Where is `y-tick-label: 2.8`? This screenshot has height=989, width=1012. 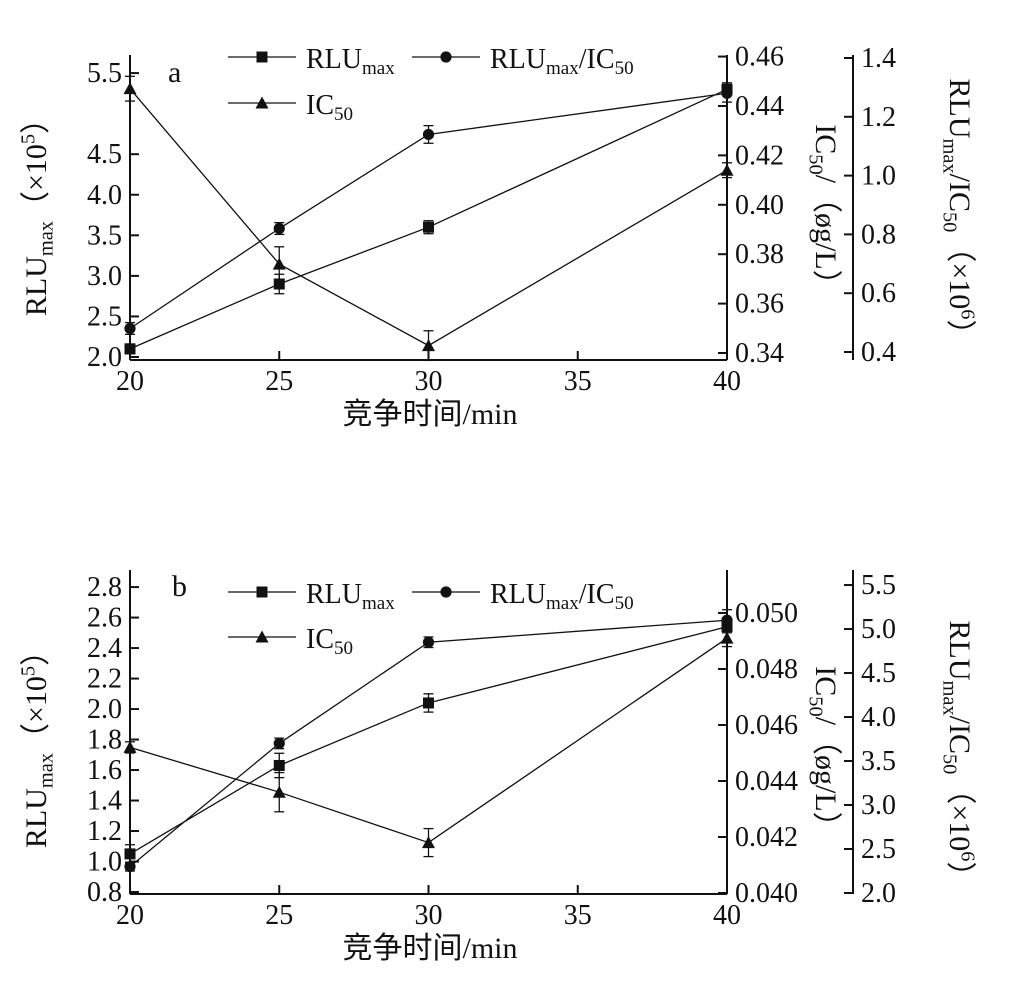
y-tick-label: 2.8 is located at coordinates (104, 587).